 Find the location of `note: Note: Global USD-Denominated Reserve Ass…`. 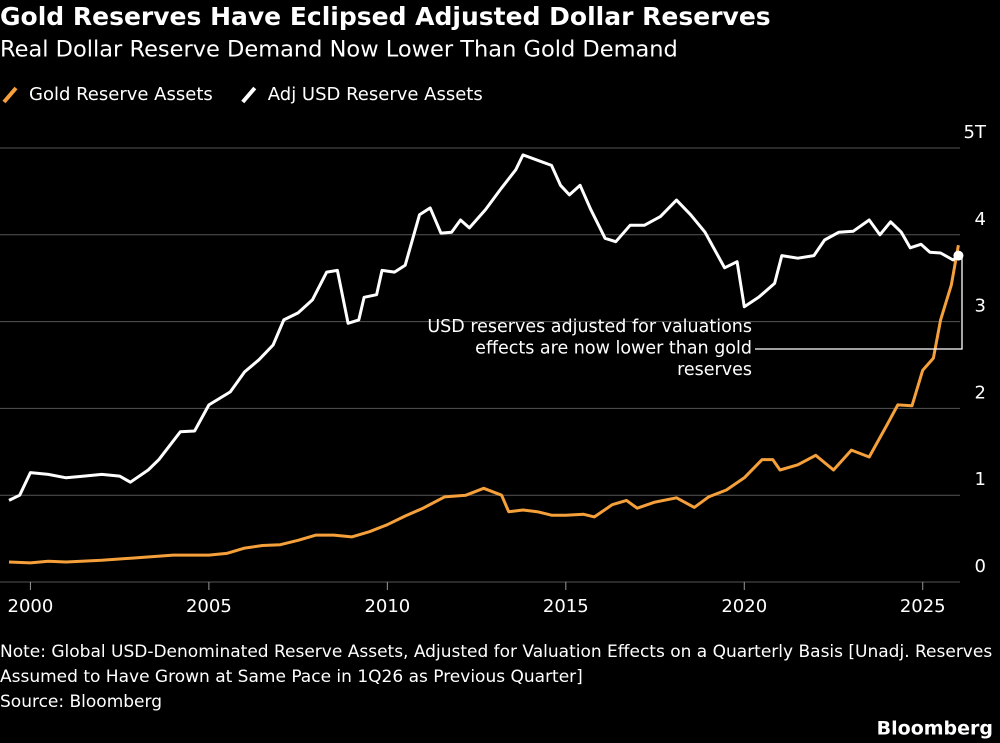

note: Note: Global USD-Denominated Reserve Ass… is located at coordinates (496, 664).